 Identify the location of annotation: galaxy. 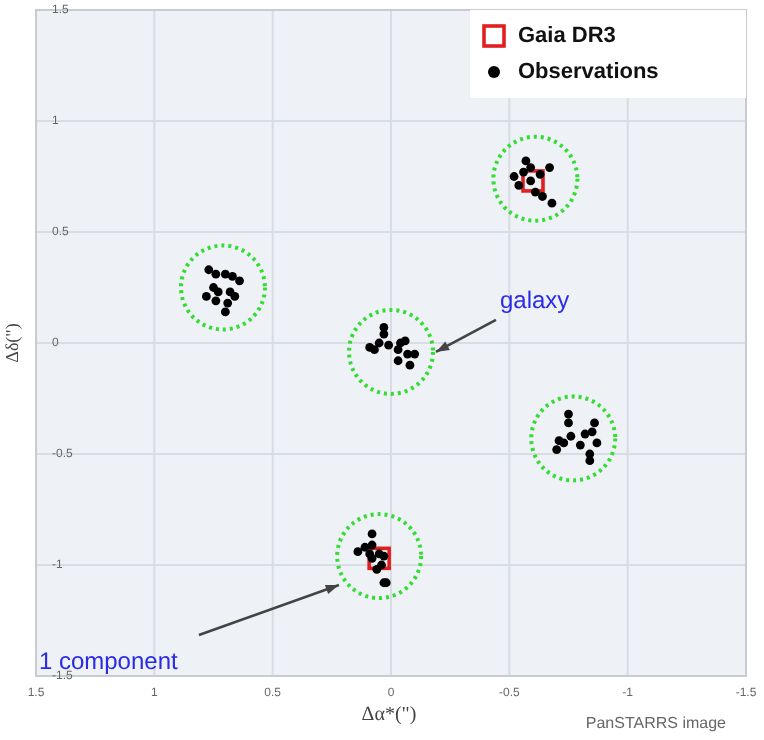
(534, 299).